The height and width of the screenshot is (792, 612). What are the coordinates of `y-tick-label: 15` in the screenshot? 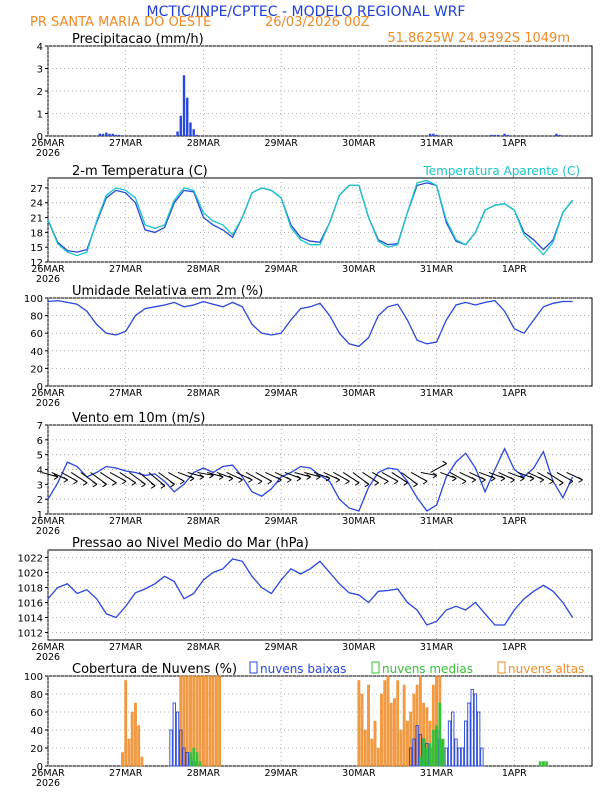 It's located at (36, 248).